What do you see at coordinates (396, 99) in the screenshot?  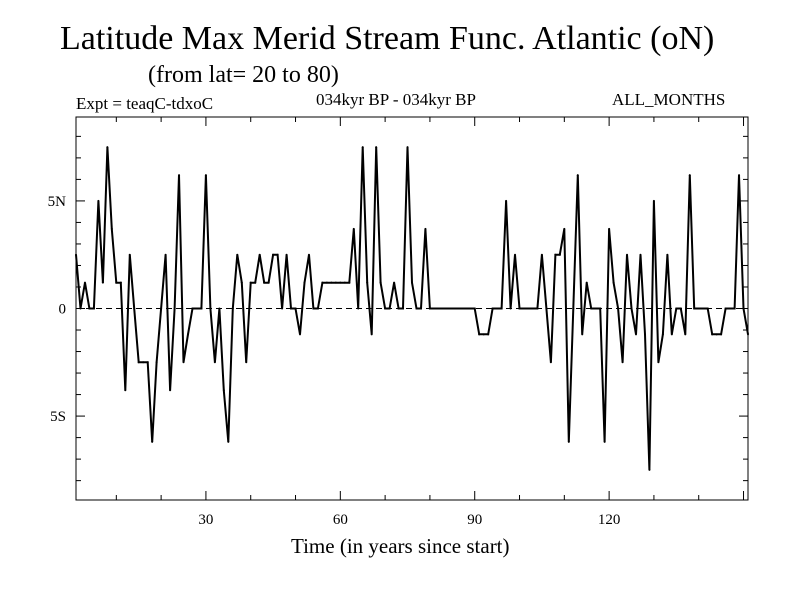 I see `period-label: 034kyr BP - 034kyr BP` at bounding box center [396, 99].